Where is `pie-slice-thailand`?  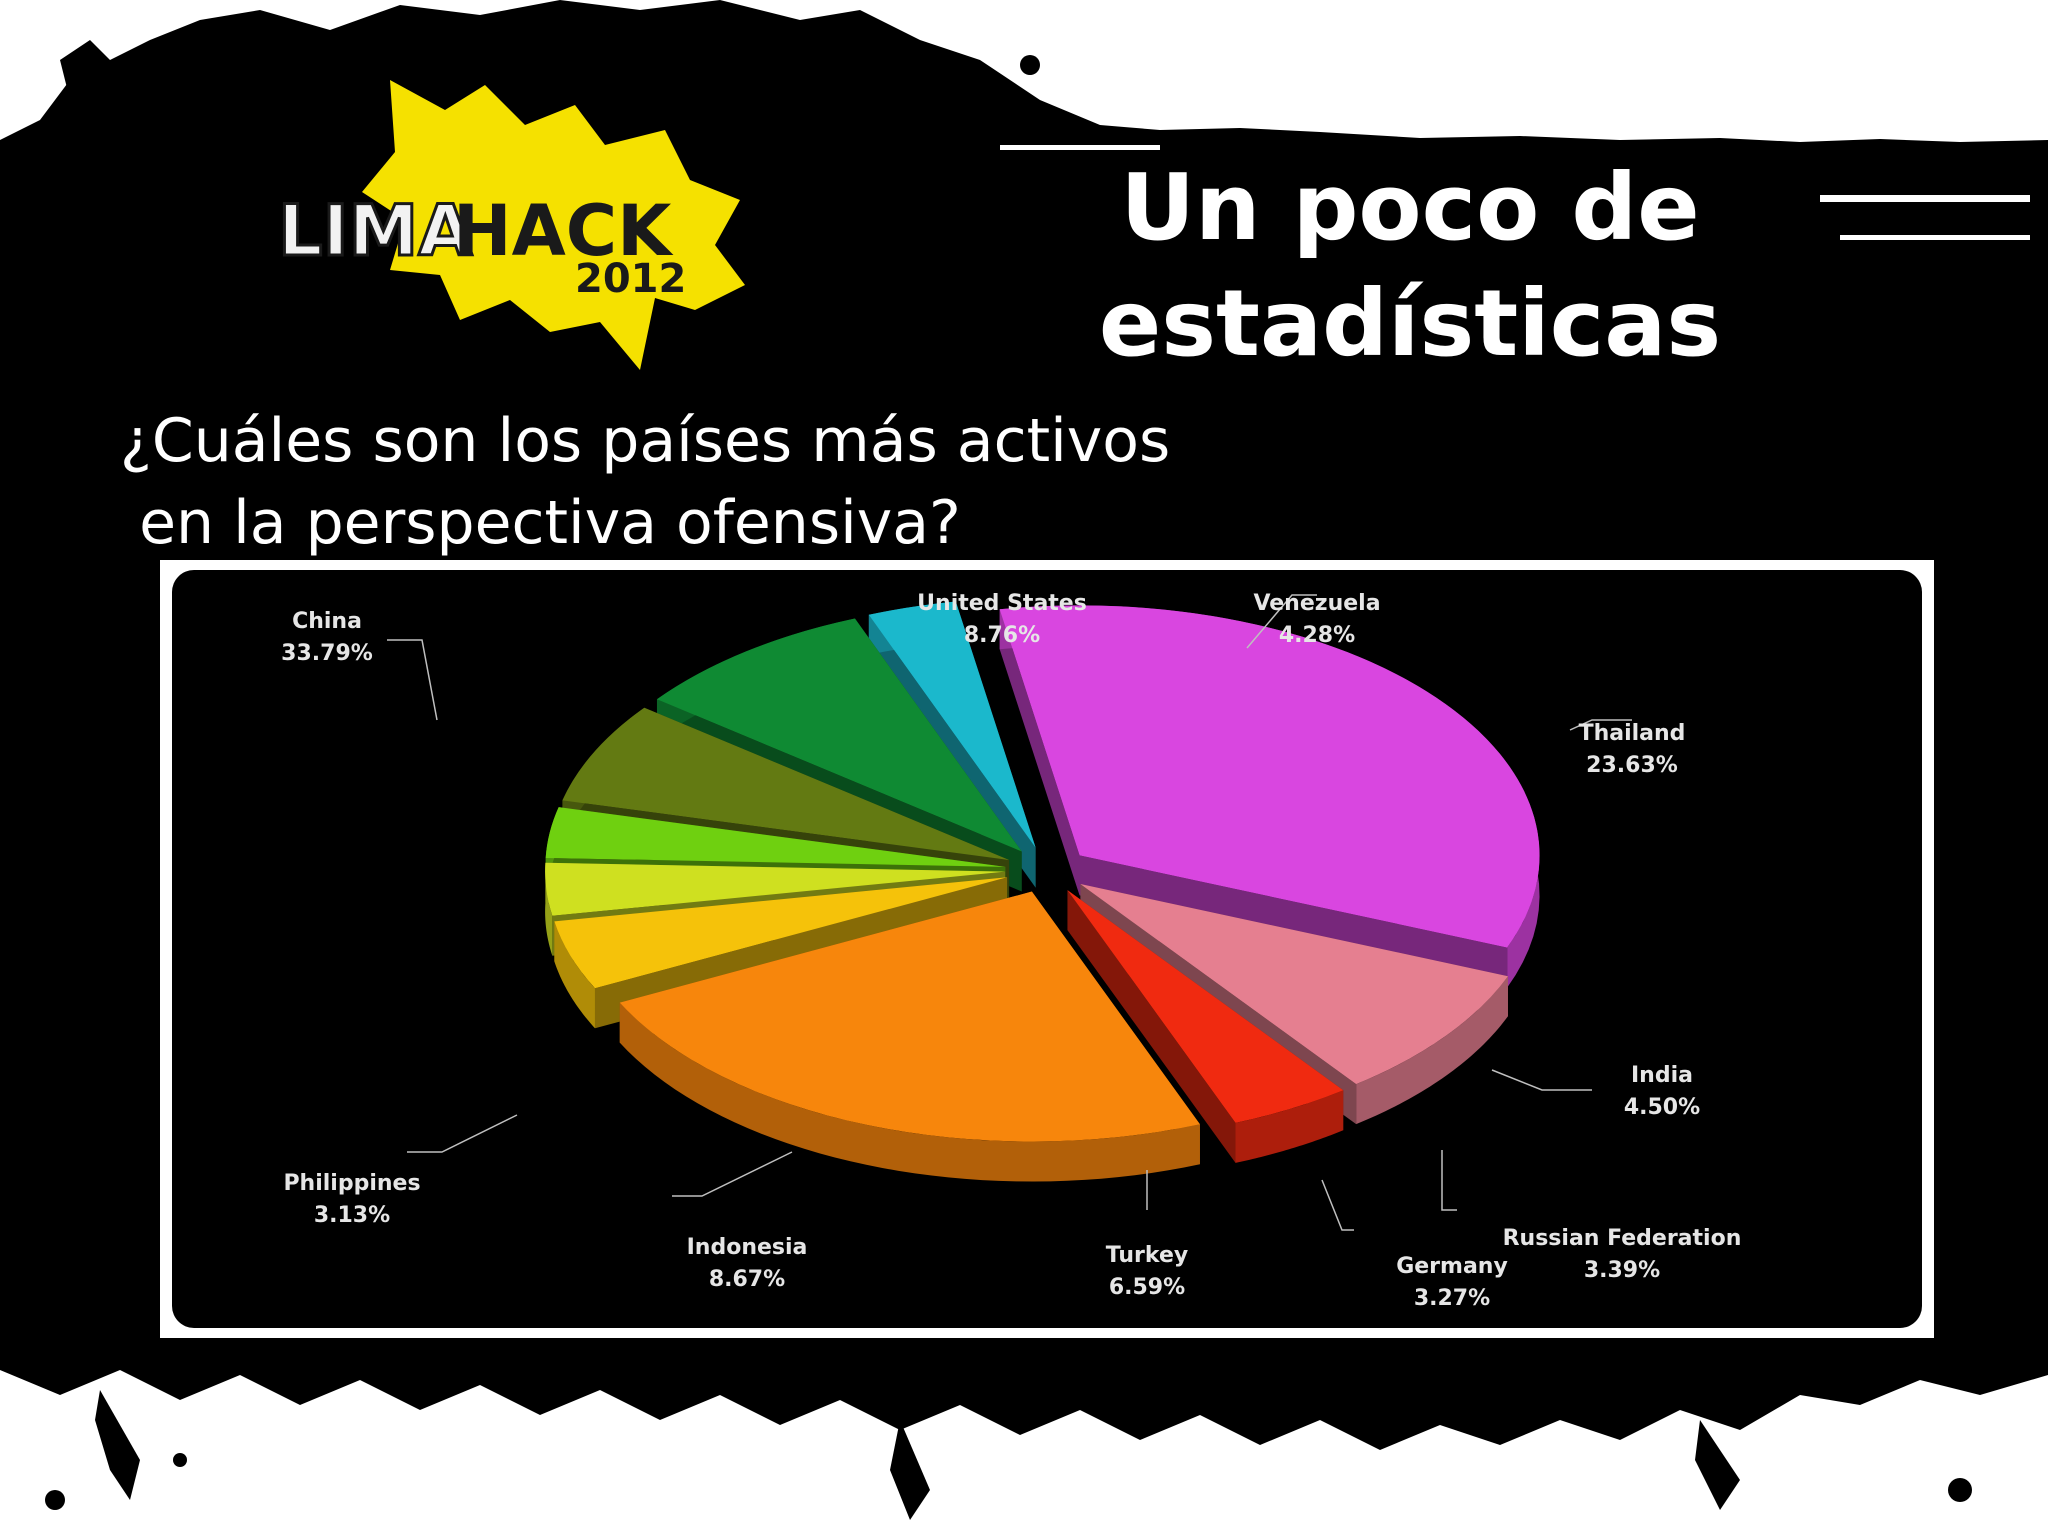 pie-slice-thailand is located at coordinates (909, 1036).